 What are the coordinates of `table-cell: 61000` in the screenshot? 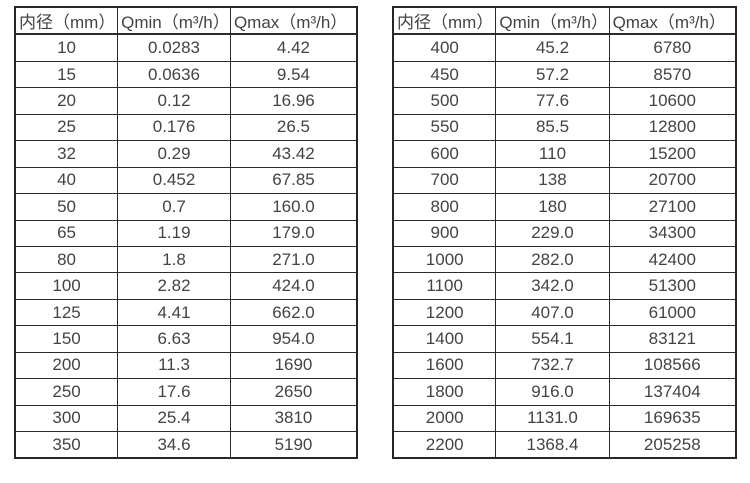 It's located at (672, 312).